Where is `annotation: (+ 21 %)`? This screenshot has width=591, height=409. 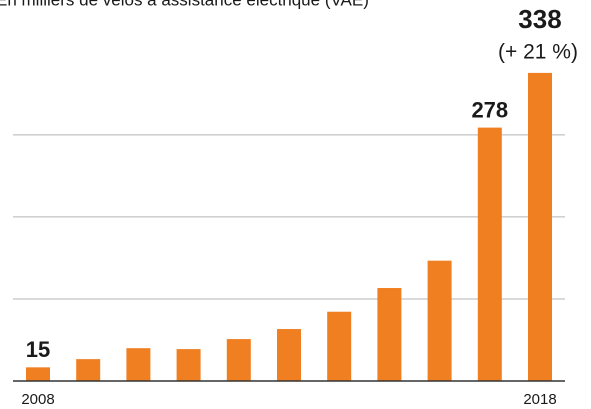 annotation: (+ 21 %) is located at coordinates (538, 51).